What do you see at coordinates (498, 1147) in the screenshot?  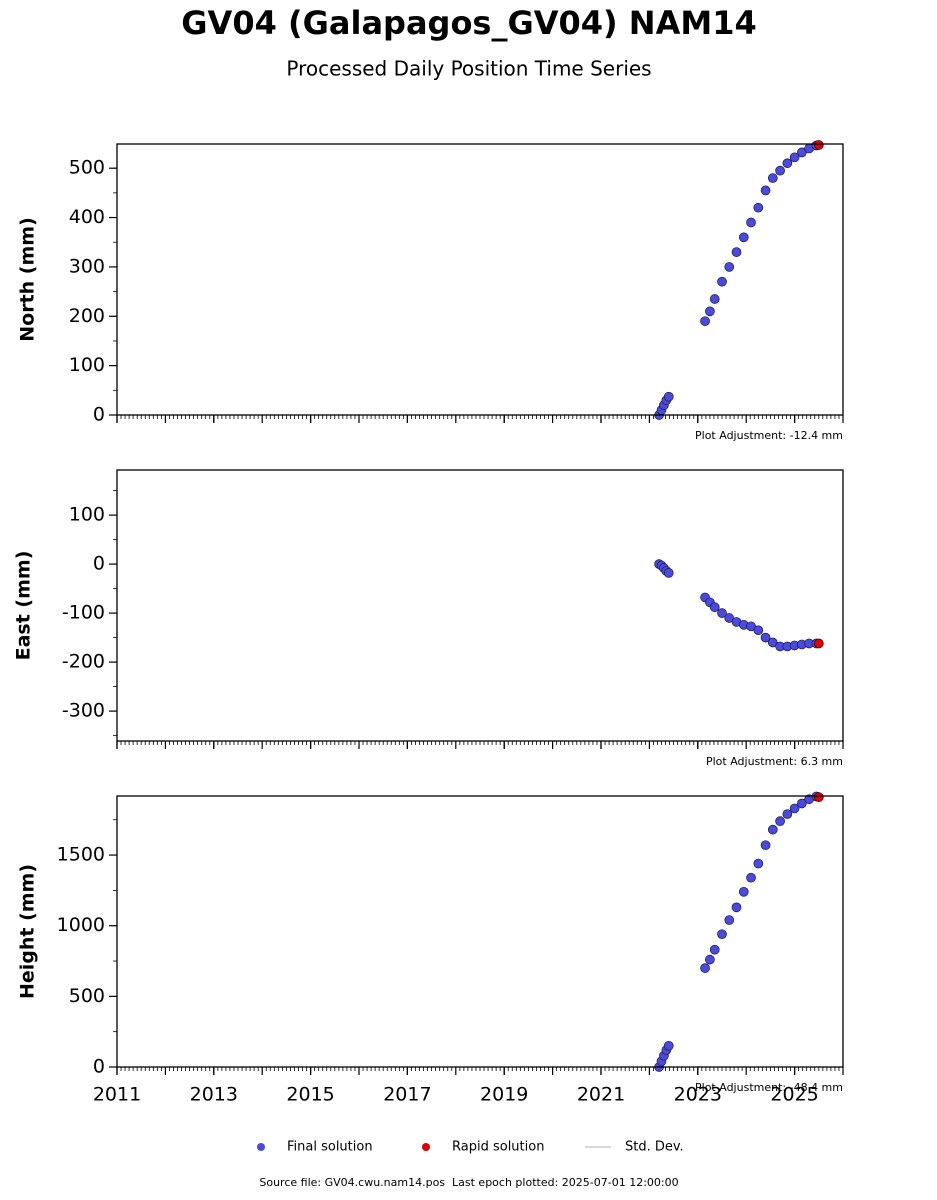 I see `legend-label: Rapid solution` at bounding box center [498, 1147].